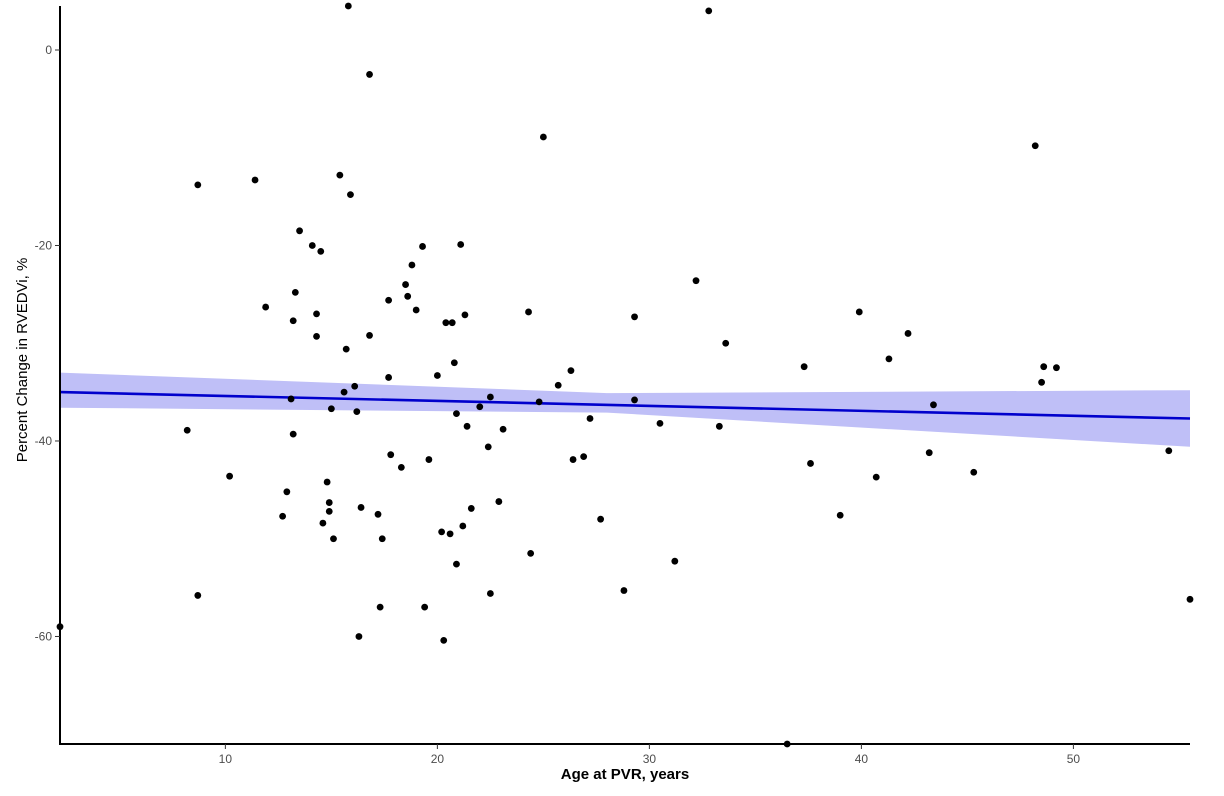 The width and height of the screenshot is (1224, 796). I want to click on x-axis-title: Age at PVR, years, so click(625, 774).